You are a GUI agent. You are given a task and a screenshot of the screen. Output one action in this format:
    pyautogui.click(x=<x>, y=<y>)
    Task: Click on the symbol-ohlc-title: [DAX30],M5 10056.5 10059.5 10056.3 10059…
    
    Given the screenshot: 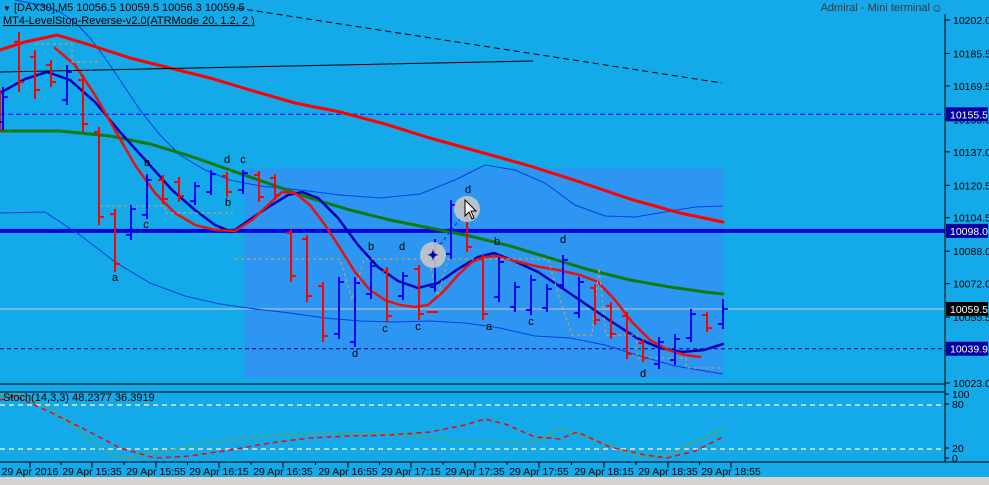 What is the action you would take?
    pyautogui.click(x=129, y=8)
    